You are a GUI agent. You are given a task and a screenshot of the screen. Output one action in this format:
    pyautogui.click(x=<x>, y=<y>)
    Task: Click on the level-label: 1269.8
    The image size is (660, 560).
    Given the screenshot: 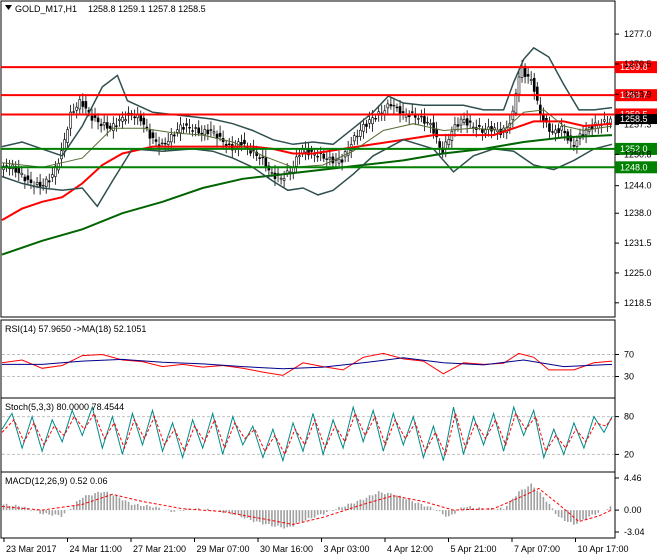 What is the action you would take?
    pyautogui.click(x=634, y=67)
    